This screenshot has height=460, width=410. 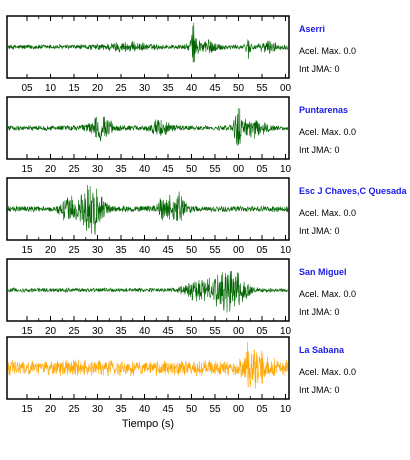 I want to click on station-name: San Miguel, so click(x=323, y=272).